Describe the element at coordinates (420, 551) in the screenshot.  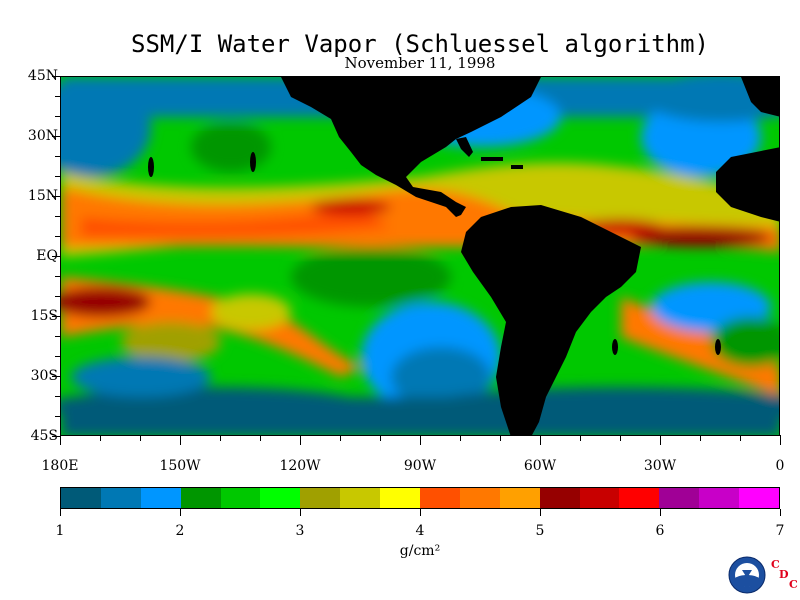
I see `color-scale-unit: g/cm²` at that location.